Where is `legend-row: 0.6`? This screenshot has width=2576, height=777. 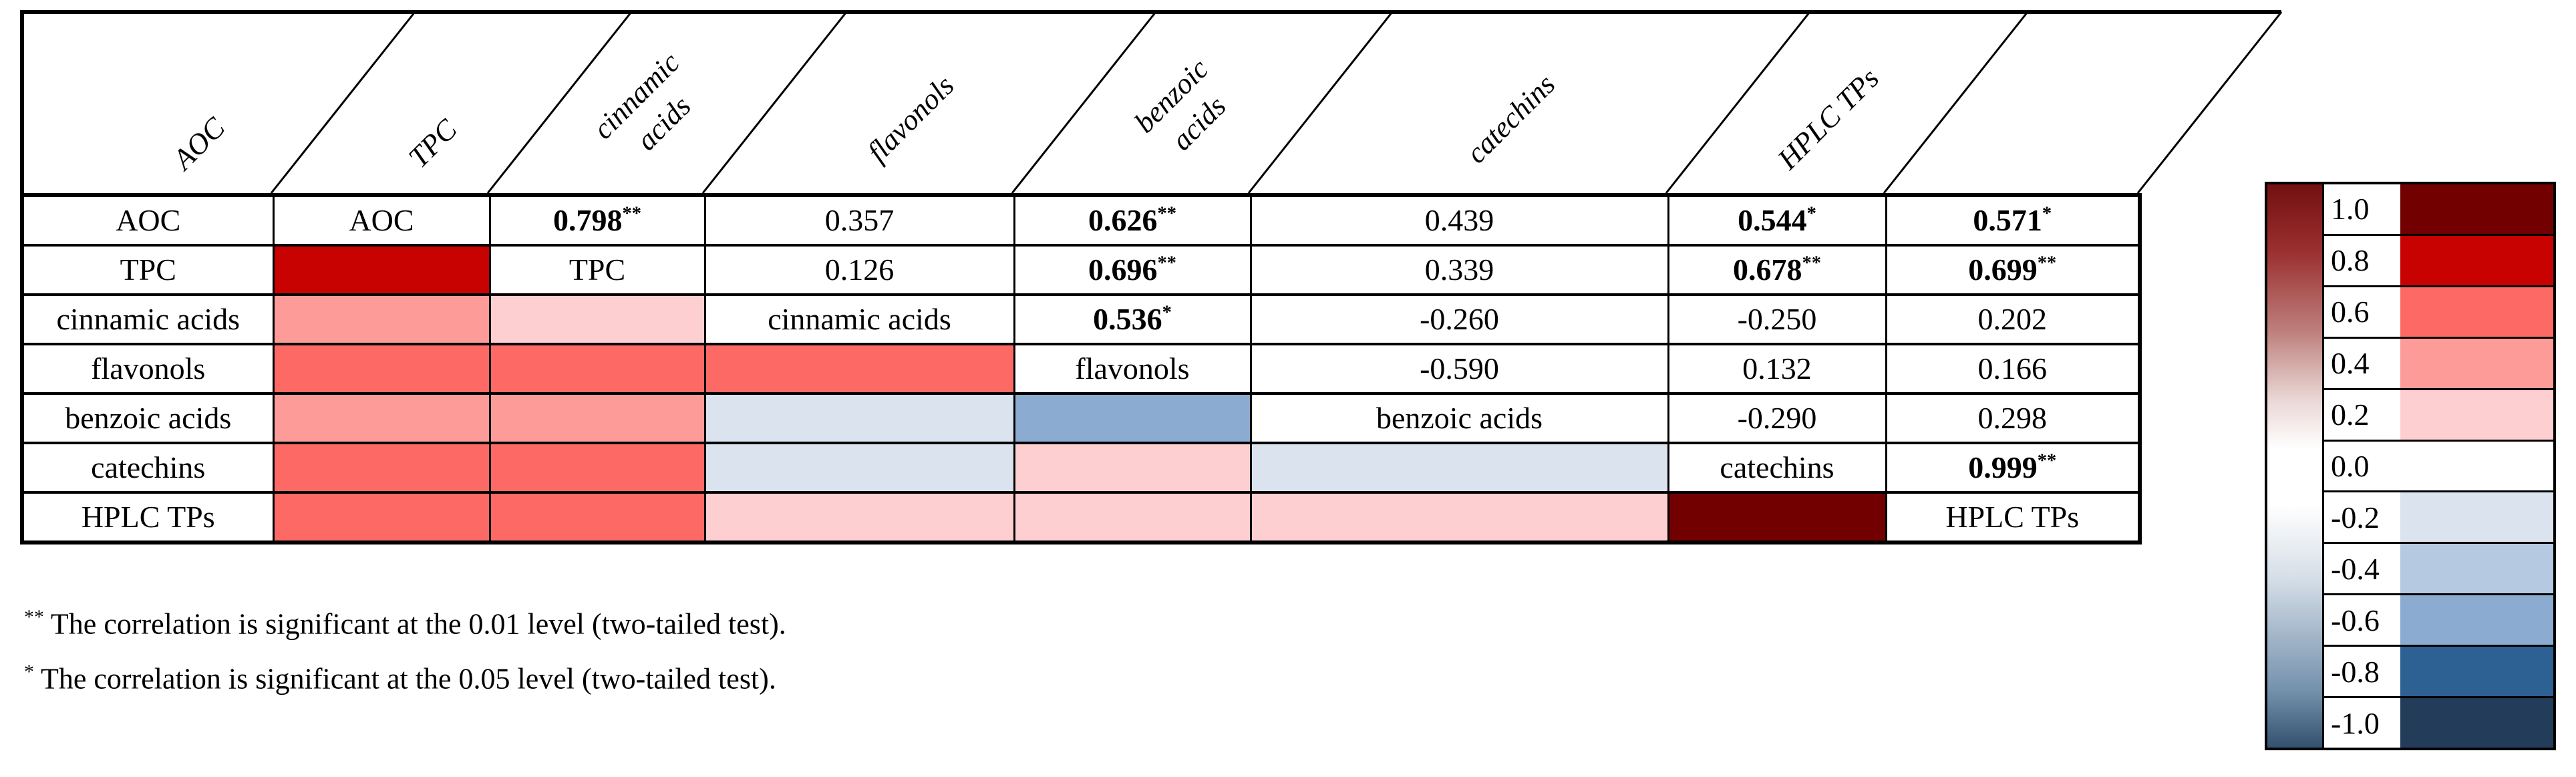
legend-row: 0.6 is located at coordinates (2438, 313).